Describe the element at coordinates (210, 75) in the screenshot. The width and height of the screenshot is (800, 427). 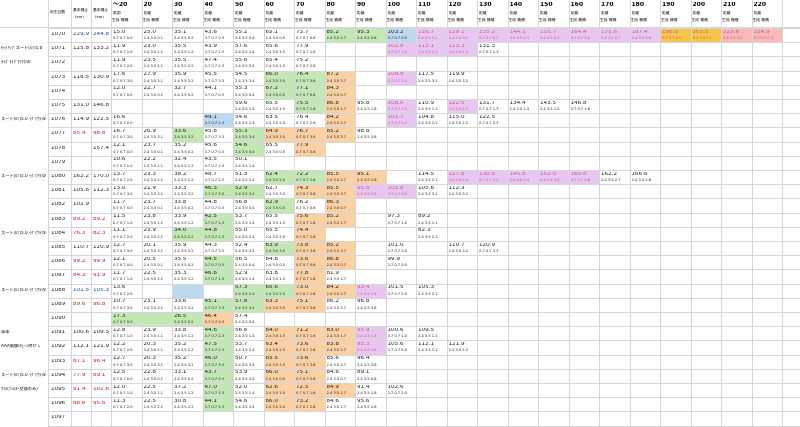
I see `data-value: 45.5` at that location.